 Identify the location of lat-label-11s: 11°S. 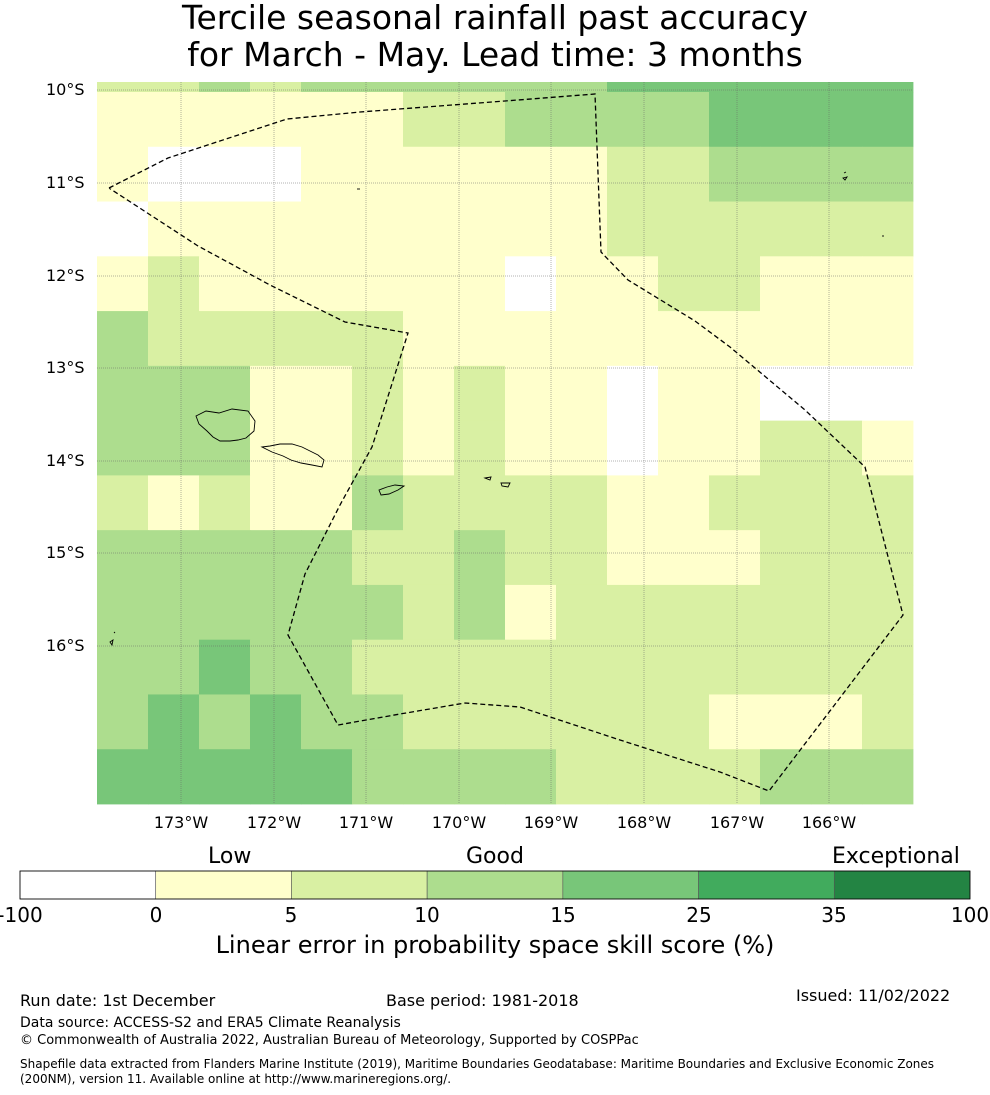
(65, 182).